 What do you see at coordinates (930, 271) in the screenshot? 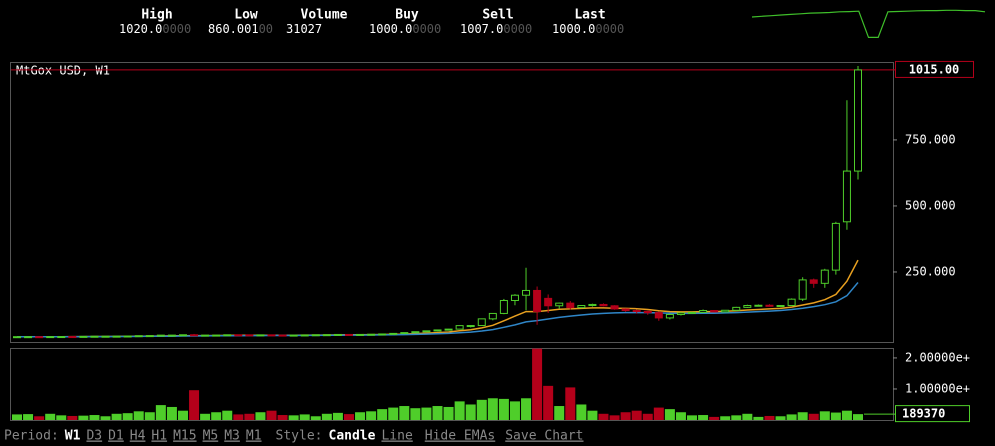
I see `y-tick-label: 250.000` at bounding box center [930, 271].